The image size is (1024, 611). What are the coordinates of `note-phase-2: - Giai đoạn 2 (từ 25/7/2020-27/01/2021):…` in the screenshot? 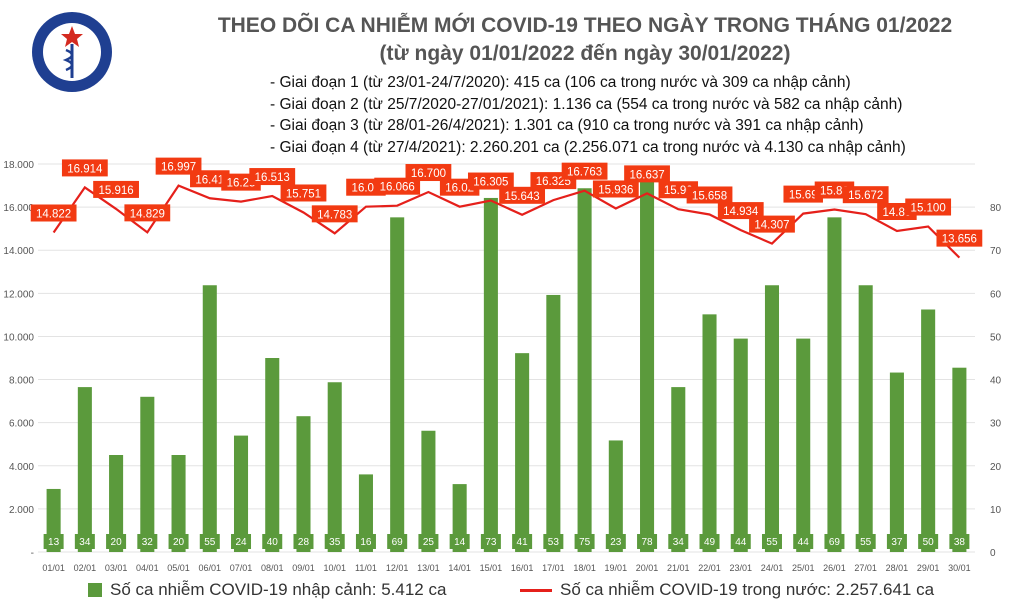 It's located at (586, 104).